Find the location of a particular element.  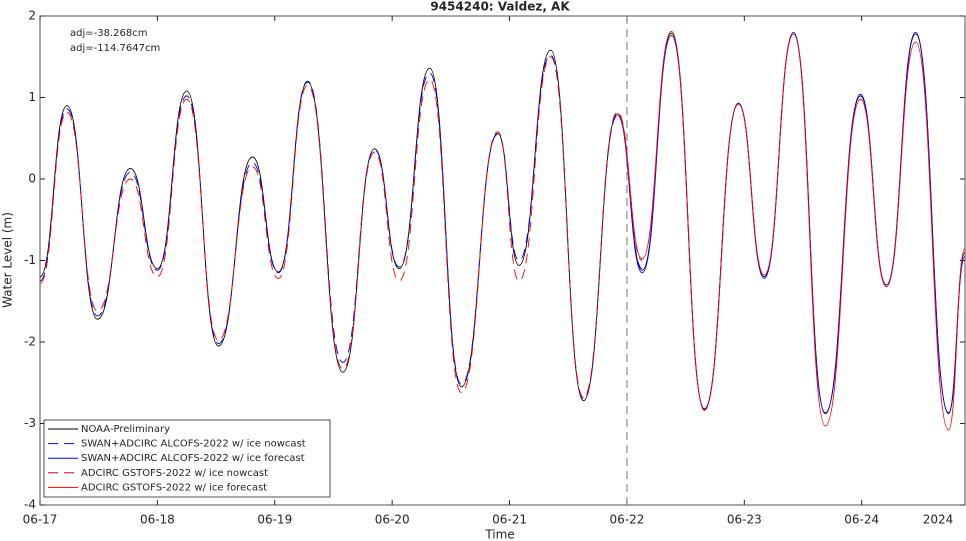

legend-label: SWAN+ADCIRC ALCOFS-2022 w/ ice nowcast is located at coordinates (193, 444).